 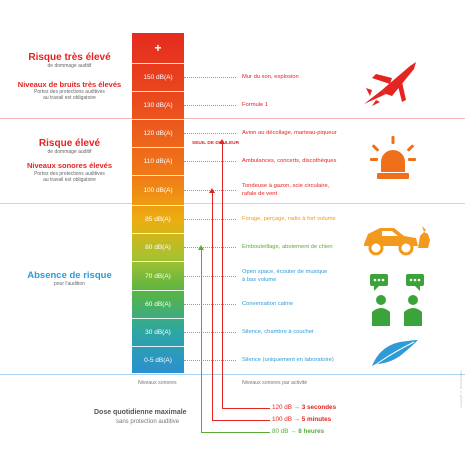 What do you see at coordinates (260, 194) in the screenshot?
I see `activity-line-2: rafale de vent` at bounding box center [260, 194].